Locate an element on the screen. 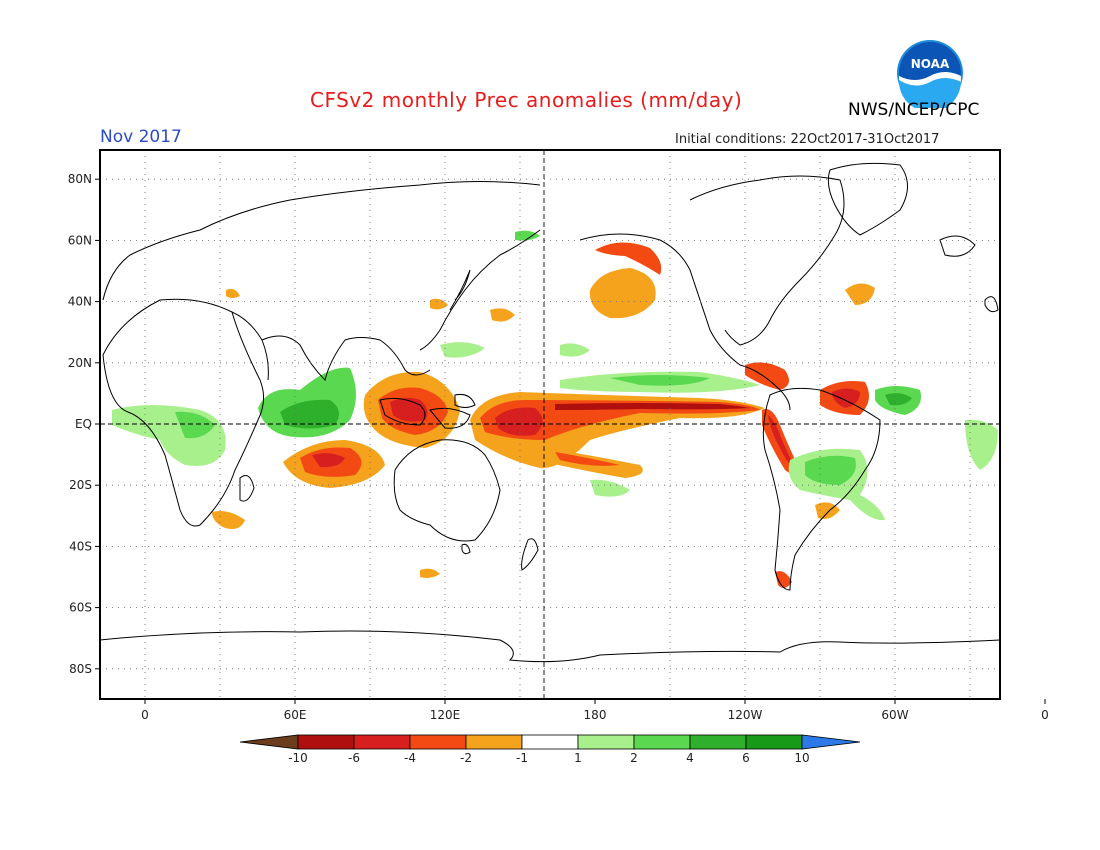  colorbar-right-arrow is located at coordinates (831, 742).